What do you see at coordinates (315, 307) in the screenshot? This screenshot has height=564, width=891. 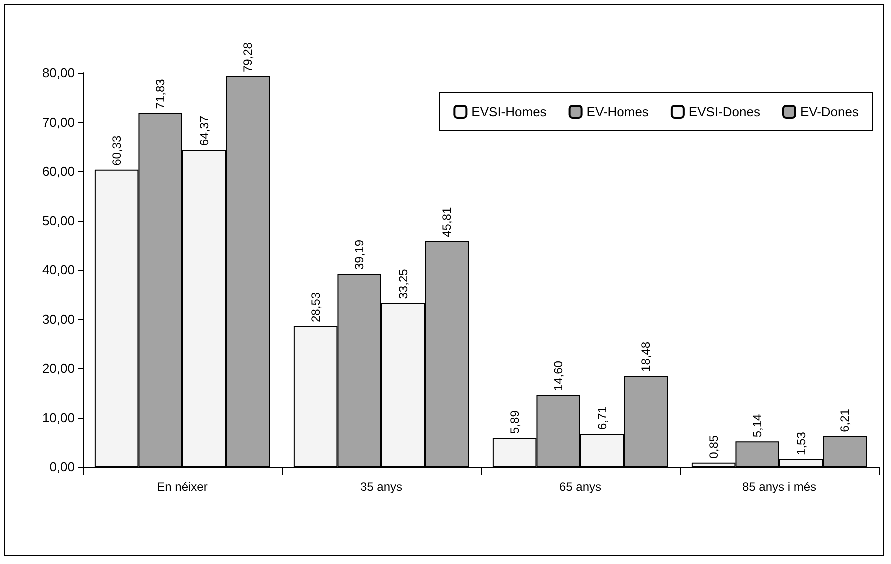 I see `data-label: 28,53` at bounding box center [315, 307].